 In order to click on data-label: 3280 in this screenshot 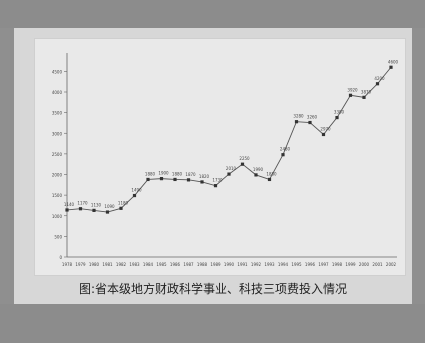, I will do `click(298, 116)`.